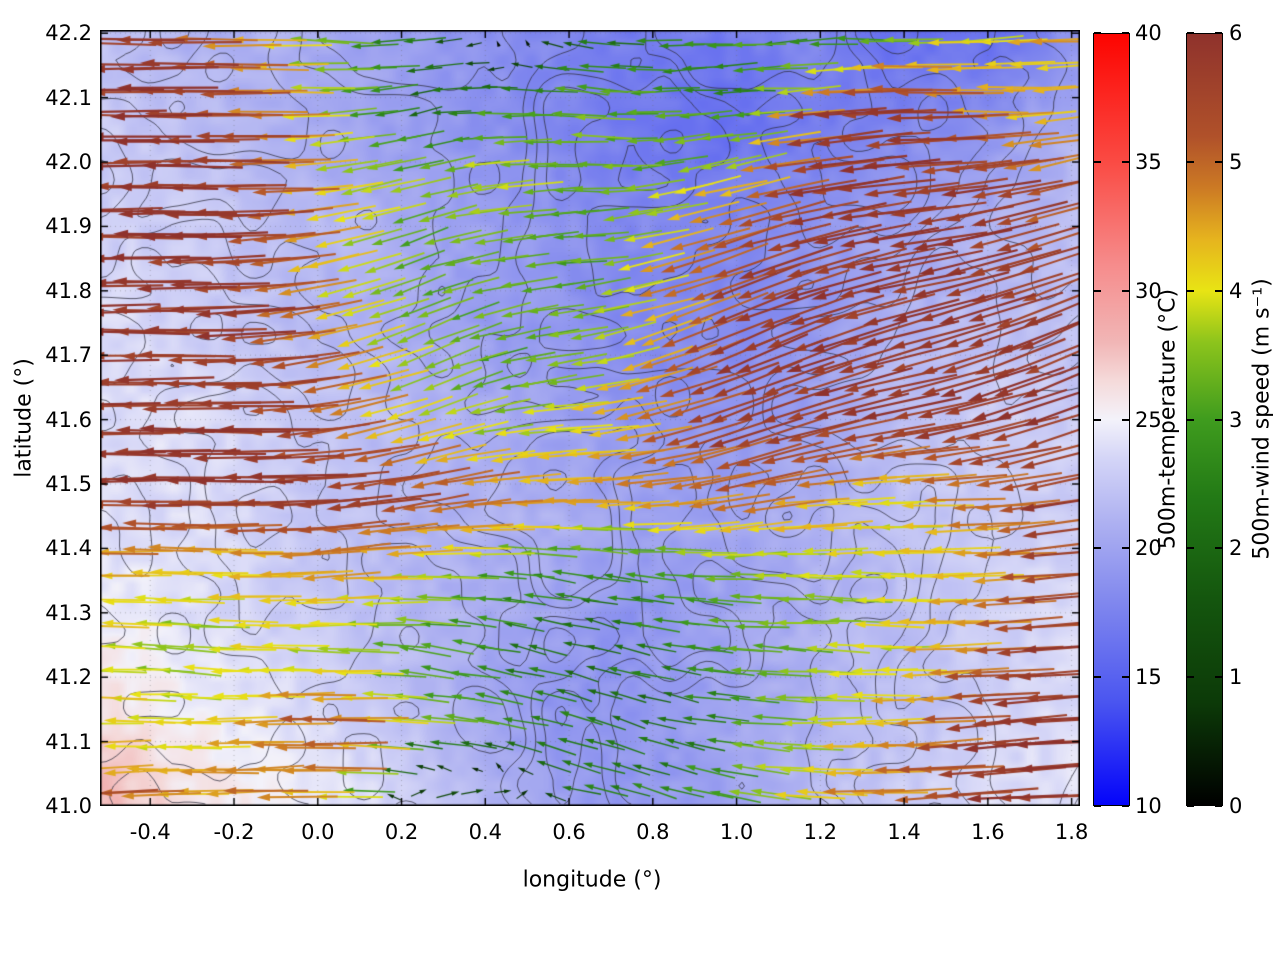 This screenshot has width=1280, height=960. Describe the element at coordinates (24, 418) in the screenshot. I see `y-axis-label: latitude (°)` at that location.